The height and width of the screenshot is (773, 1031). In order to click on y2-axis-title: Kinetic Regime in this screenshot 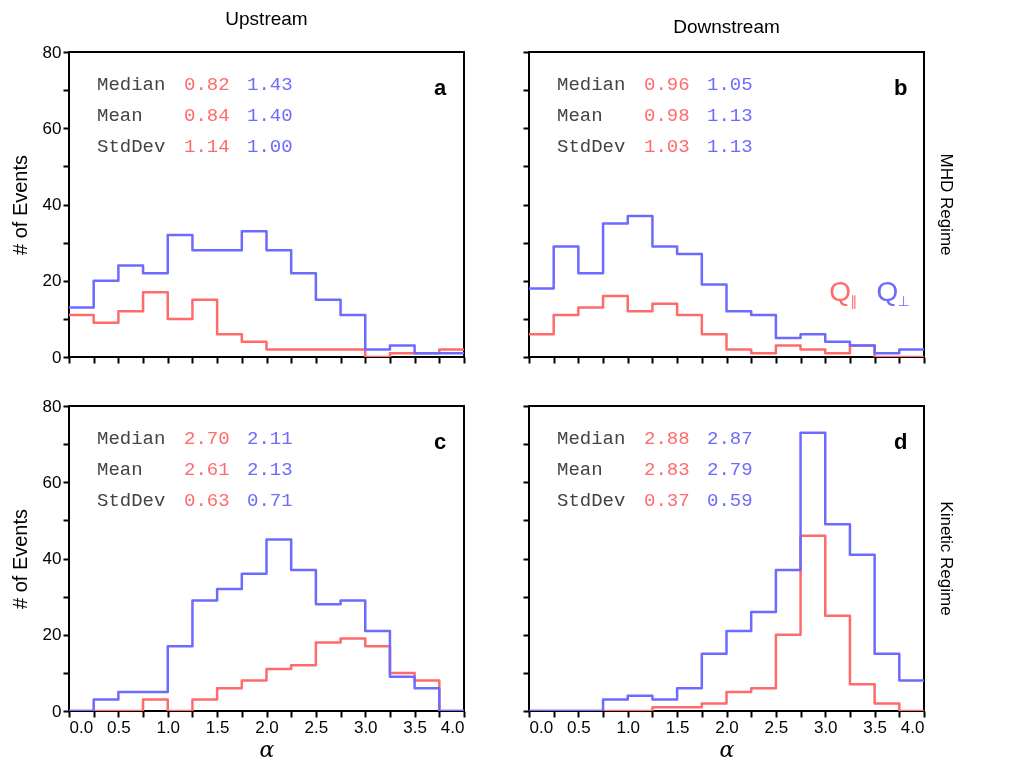, I will do `click(946, 558)`.